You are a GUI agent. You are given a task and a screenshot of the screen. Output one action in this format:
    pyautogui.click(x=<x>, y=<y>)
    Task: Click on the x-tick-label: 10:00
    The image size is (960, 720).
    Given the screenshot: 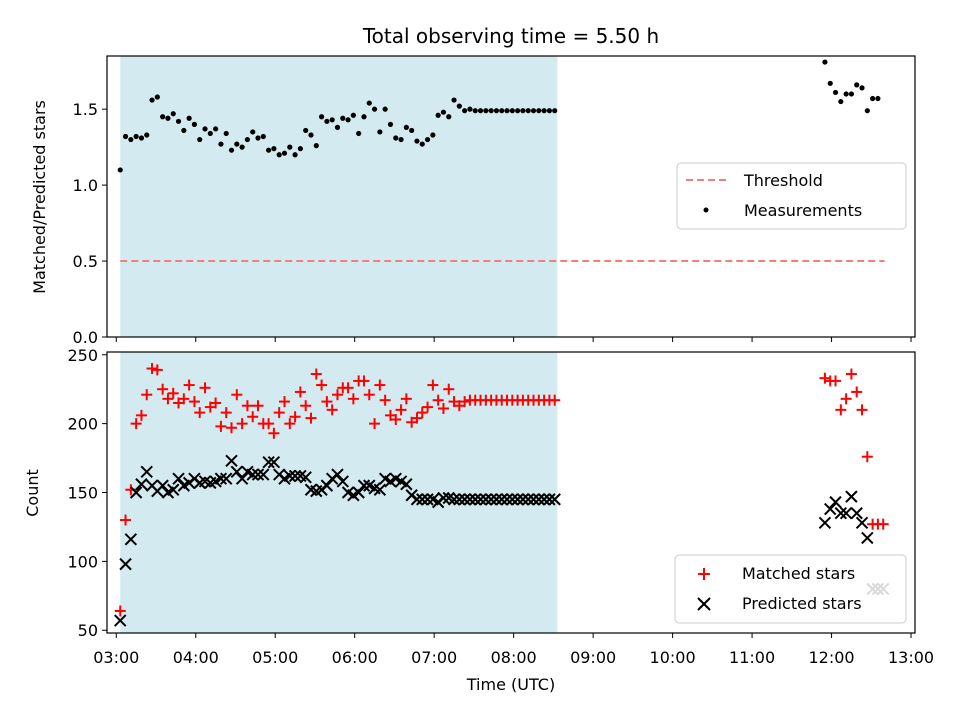 What is the action you would take?
    pyautogui.click(x=673, y=657)
    